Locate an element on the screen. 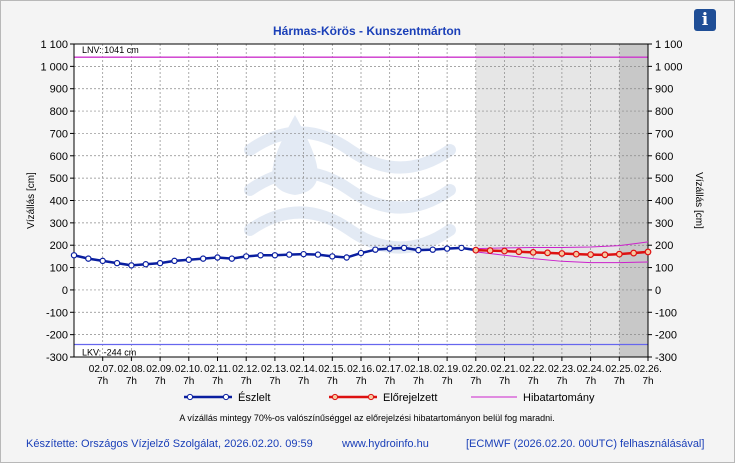  y-tick-label-right: 200 is located at coordinates (664, 246).